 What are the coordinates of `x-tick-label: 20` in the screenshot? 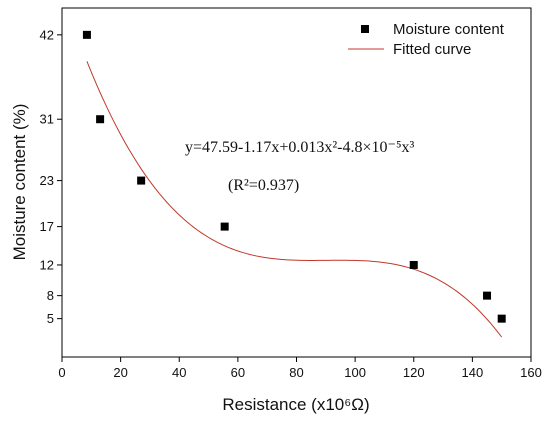 It's located at (120, 372).